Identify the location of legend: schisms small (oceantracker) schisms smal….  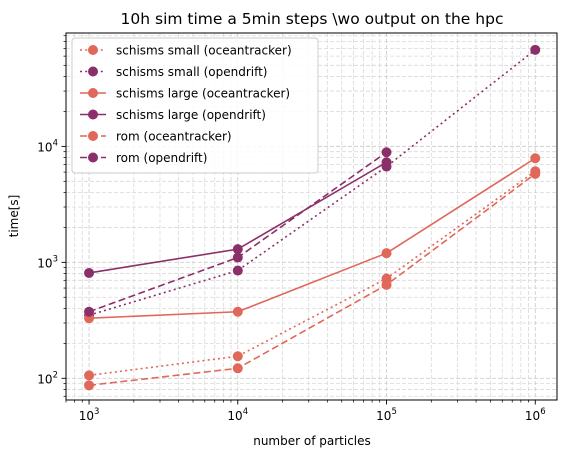
(195, 105).